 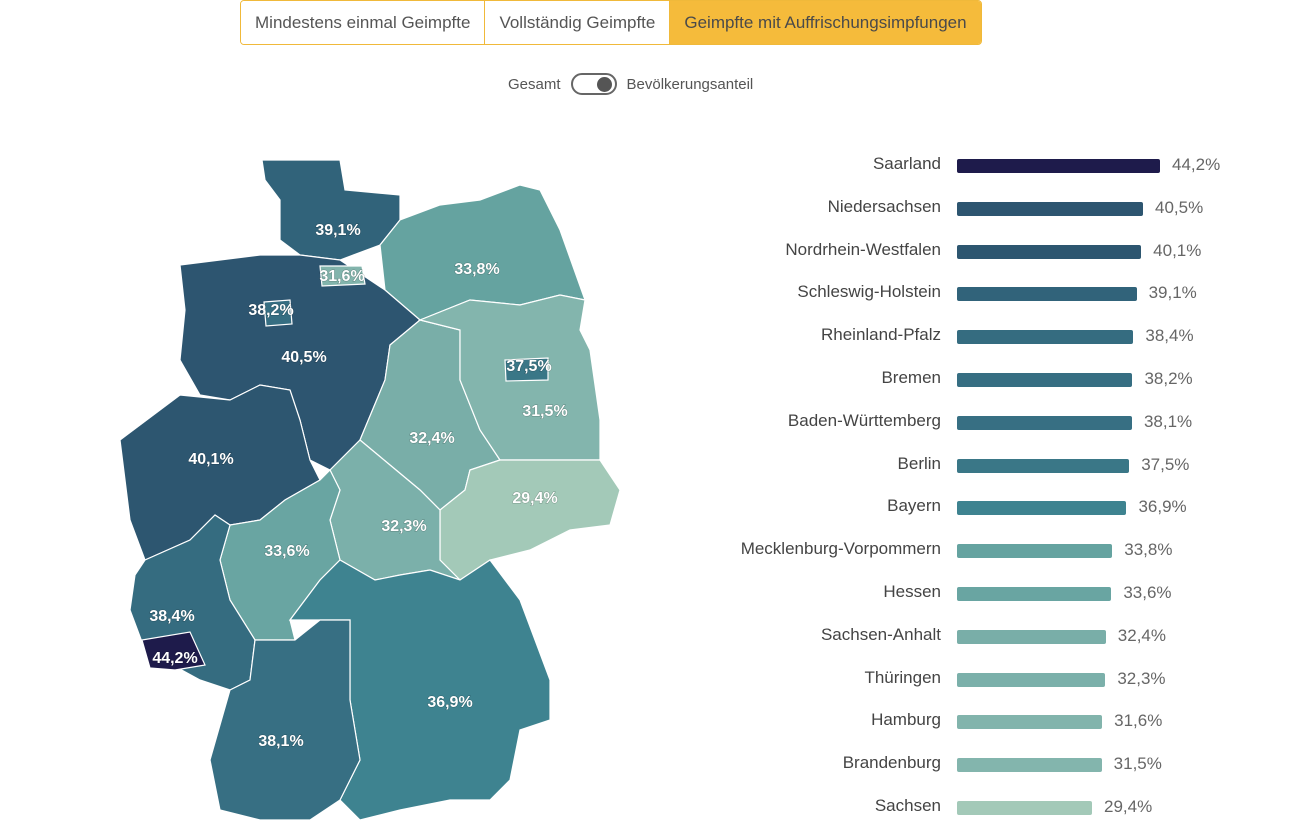 I want to click on map-value-label: 38,1%, so click(x=280, y=741).